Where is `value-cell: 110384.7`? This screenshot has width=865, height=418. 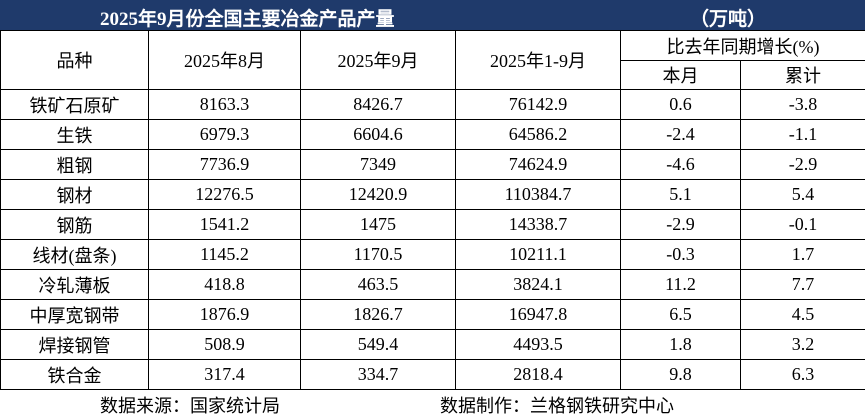 value-cell: 110384.7 is located at coordinates (538, 195).